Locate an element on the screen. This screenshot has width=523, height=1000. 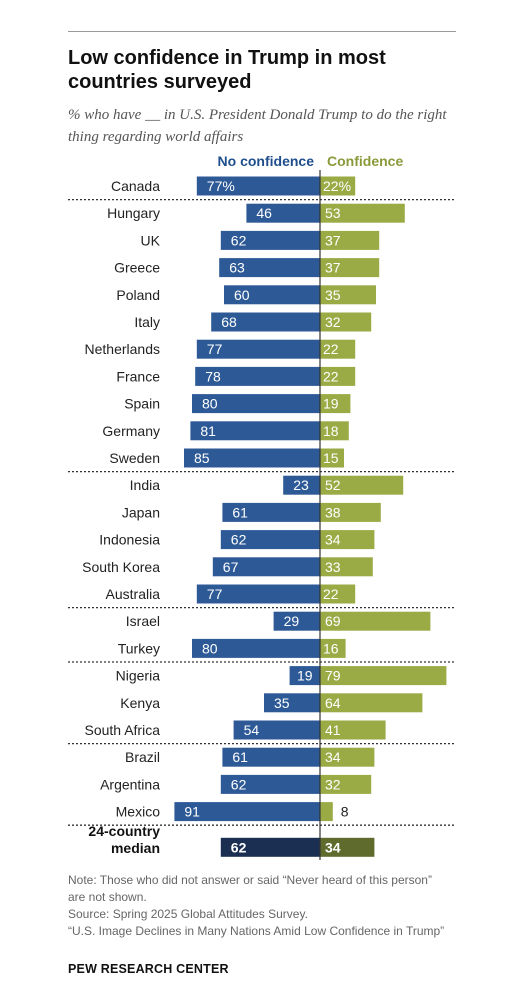
value-confidence-hungary: 53 is located at coordinates (333, 213).